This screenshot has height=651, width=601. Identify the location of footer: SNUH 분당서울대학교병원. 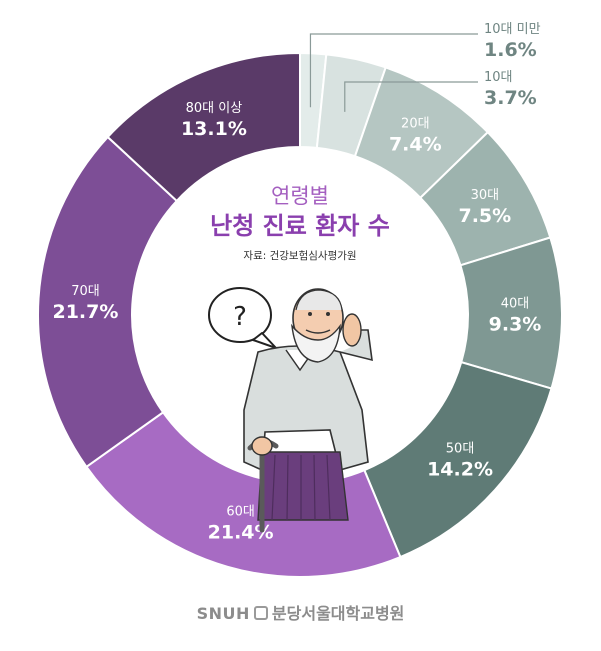
(300, 612).